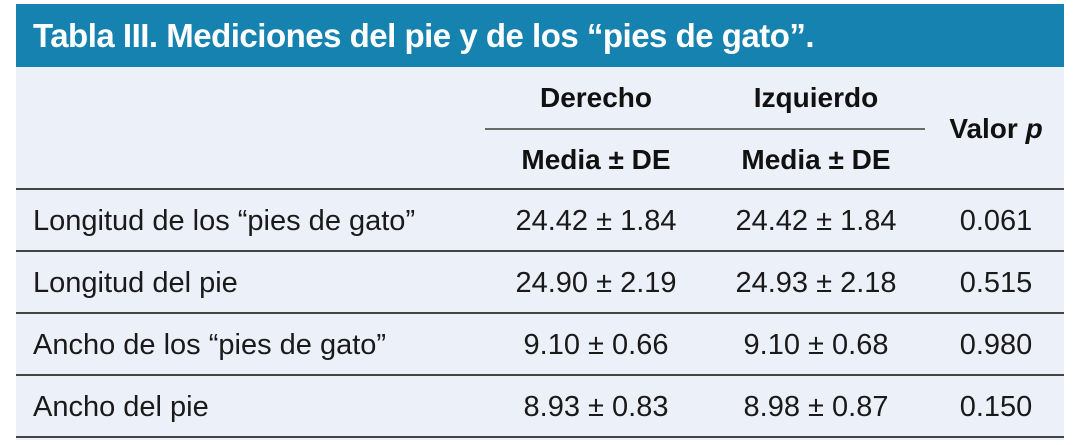 The image size is (1081, 445). What do you see at coordinates (996, 283) in the screenshot?
I see `cell-p: 0.515` at bounding box center [996, 283].